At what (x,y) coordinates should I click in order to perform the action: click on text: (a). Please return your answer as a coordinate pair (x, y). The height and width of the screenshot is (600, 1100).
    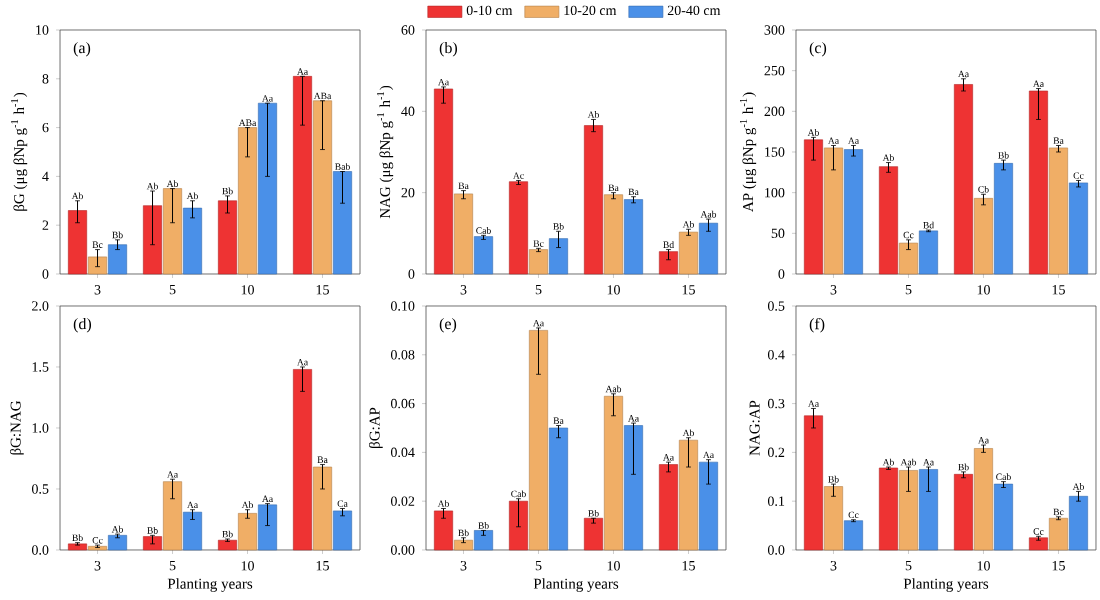
    Looking at the image, I should click on (82, 49).